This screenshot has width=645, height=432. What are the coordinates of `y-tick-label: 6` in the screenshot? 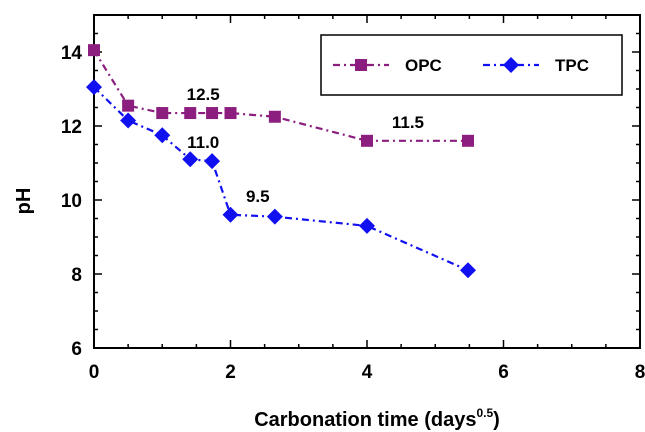 It's located at (76, 349).